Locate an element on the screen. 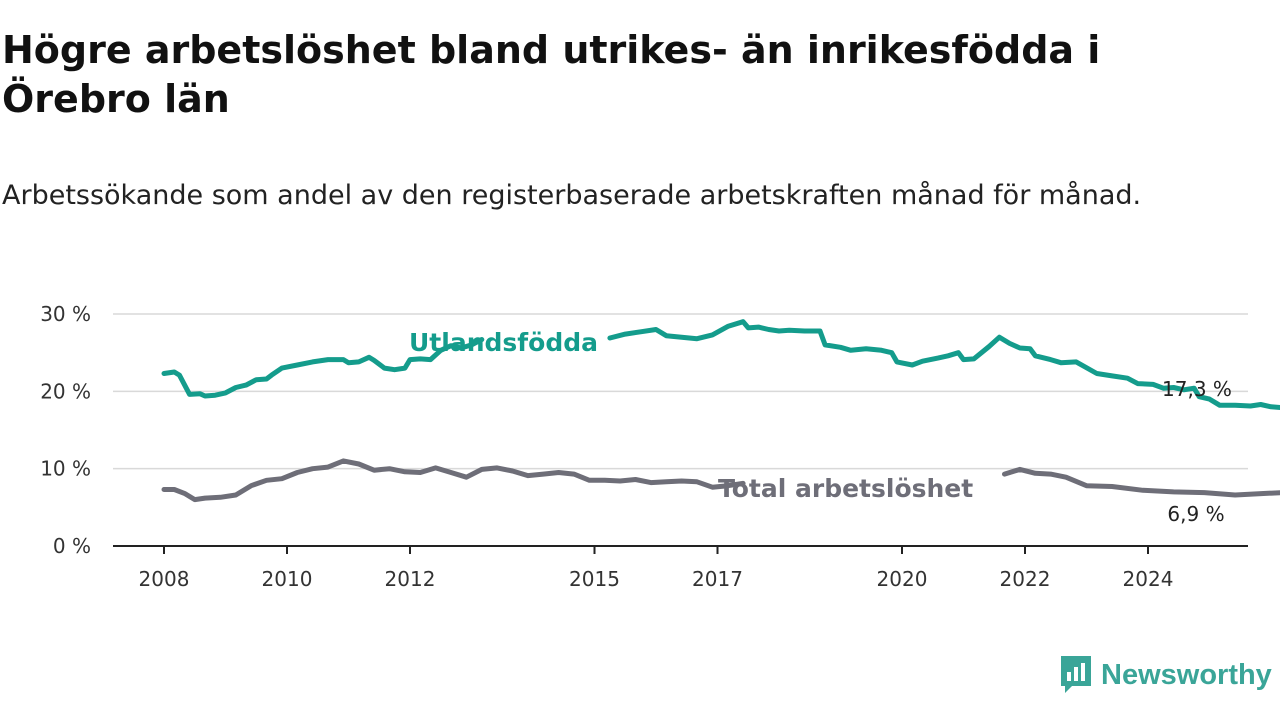 Image resolution: width=1280 pixels, height=720 pixels. x-tick-label: 2020 is located at coordinates (902, 579).